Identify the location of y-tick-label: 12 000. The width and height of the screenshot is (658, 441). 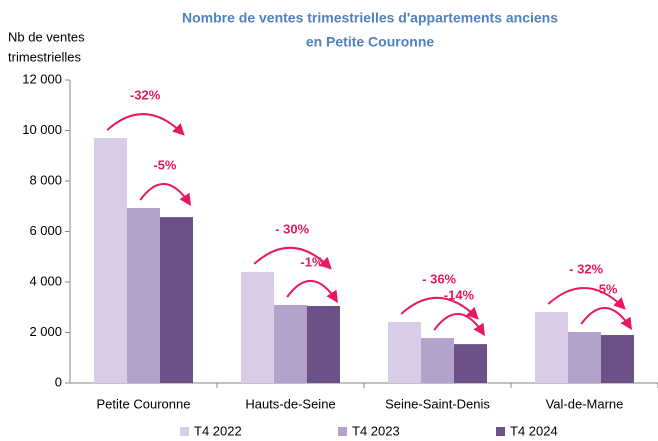
(42, 78).